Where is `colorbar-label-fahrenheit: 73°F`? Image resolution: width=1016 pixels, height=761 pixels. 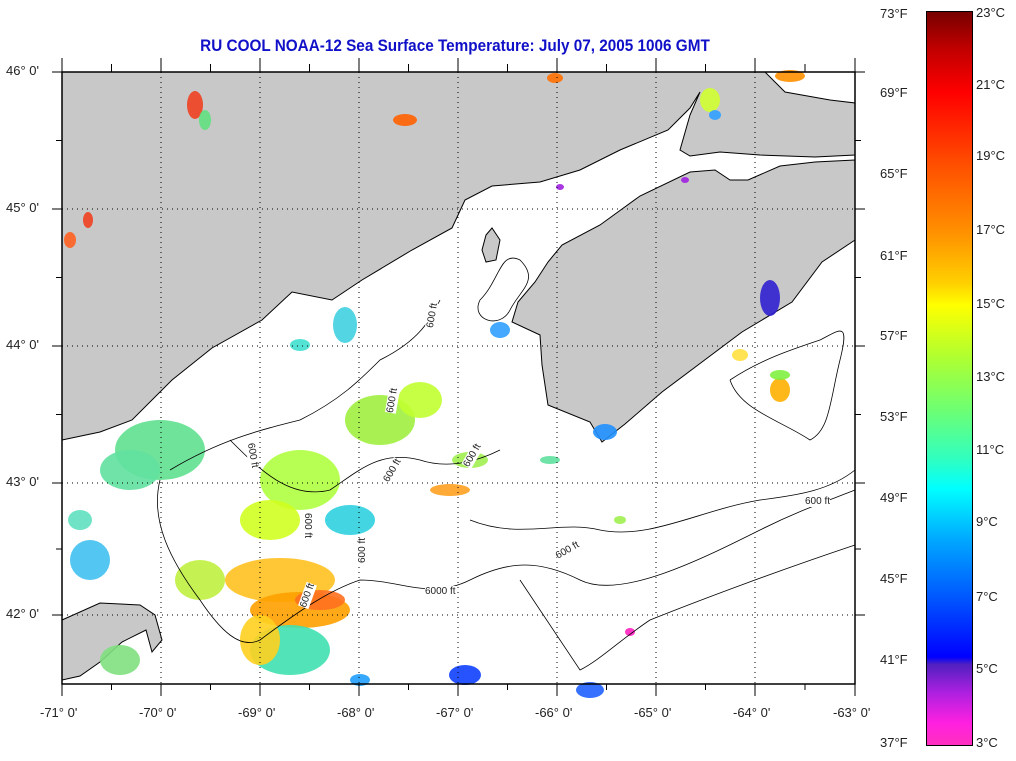 colorbar-label-fahrenheit: 73°F is located at coordinates (894, 13).